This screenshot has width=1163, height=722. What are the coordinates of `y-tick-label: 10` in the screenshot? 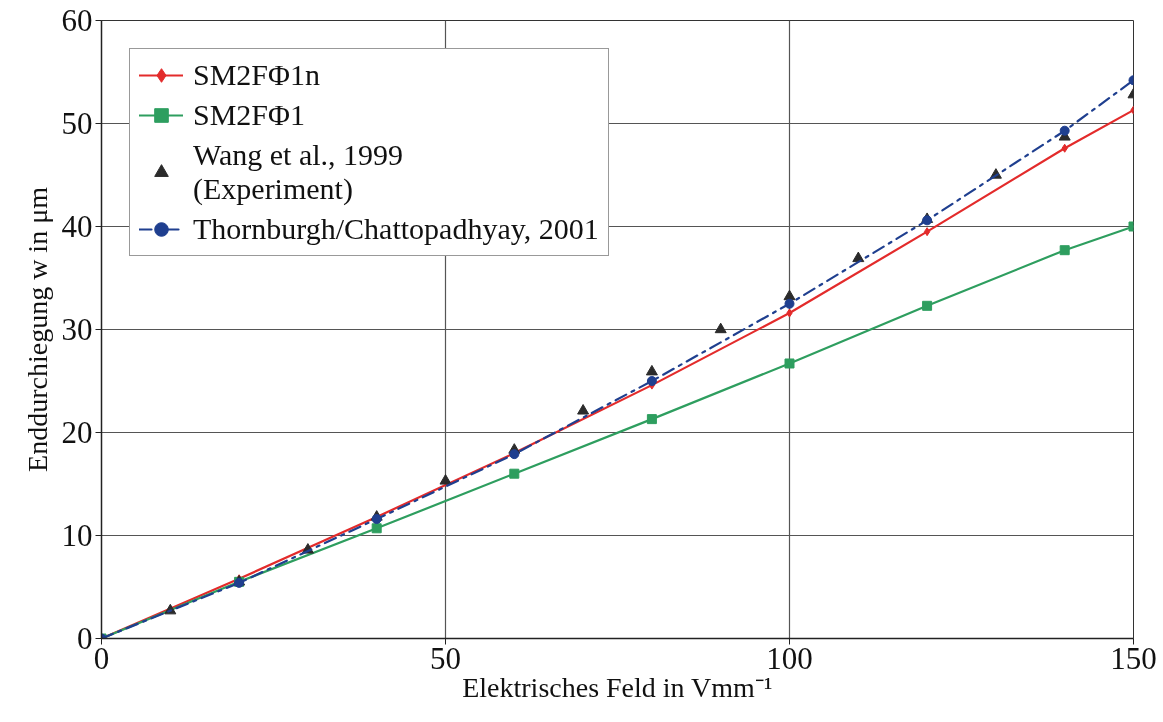 It's located at (77, 535).